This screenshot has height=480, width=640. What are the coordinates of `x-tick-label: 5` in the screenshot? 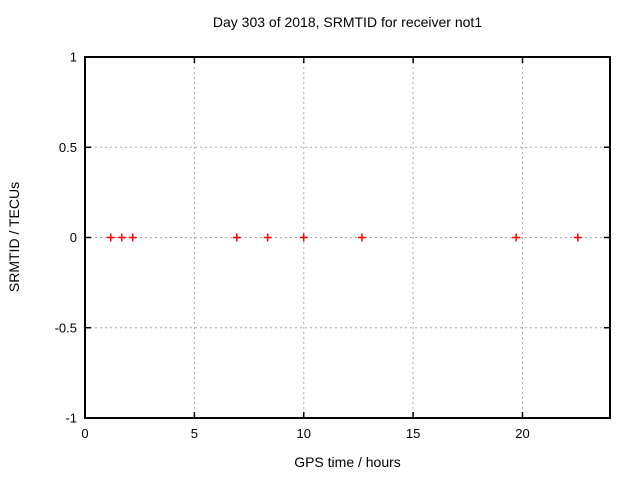 It's located at (194, 433).